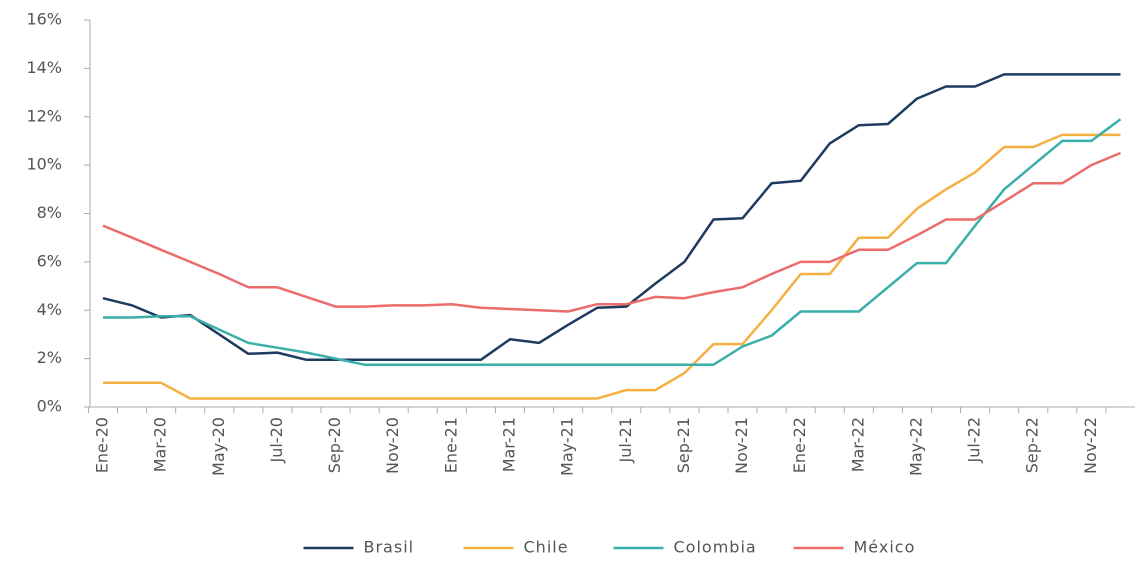 The image size is (1137, 562). What do you see at coordinates (450, 445) in the screenshot?
I see `x-tick-label: Ene-21` at bounding box center [450, 445].